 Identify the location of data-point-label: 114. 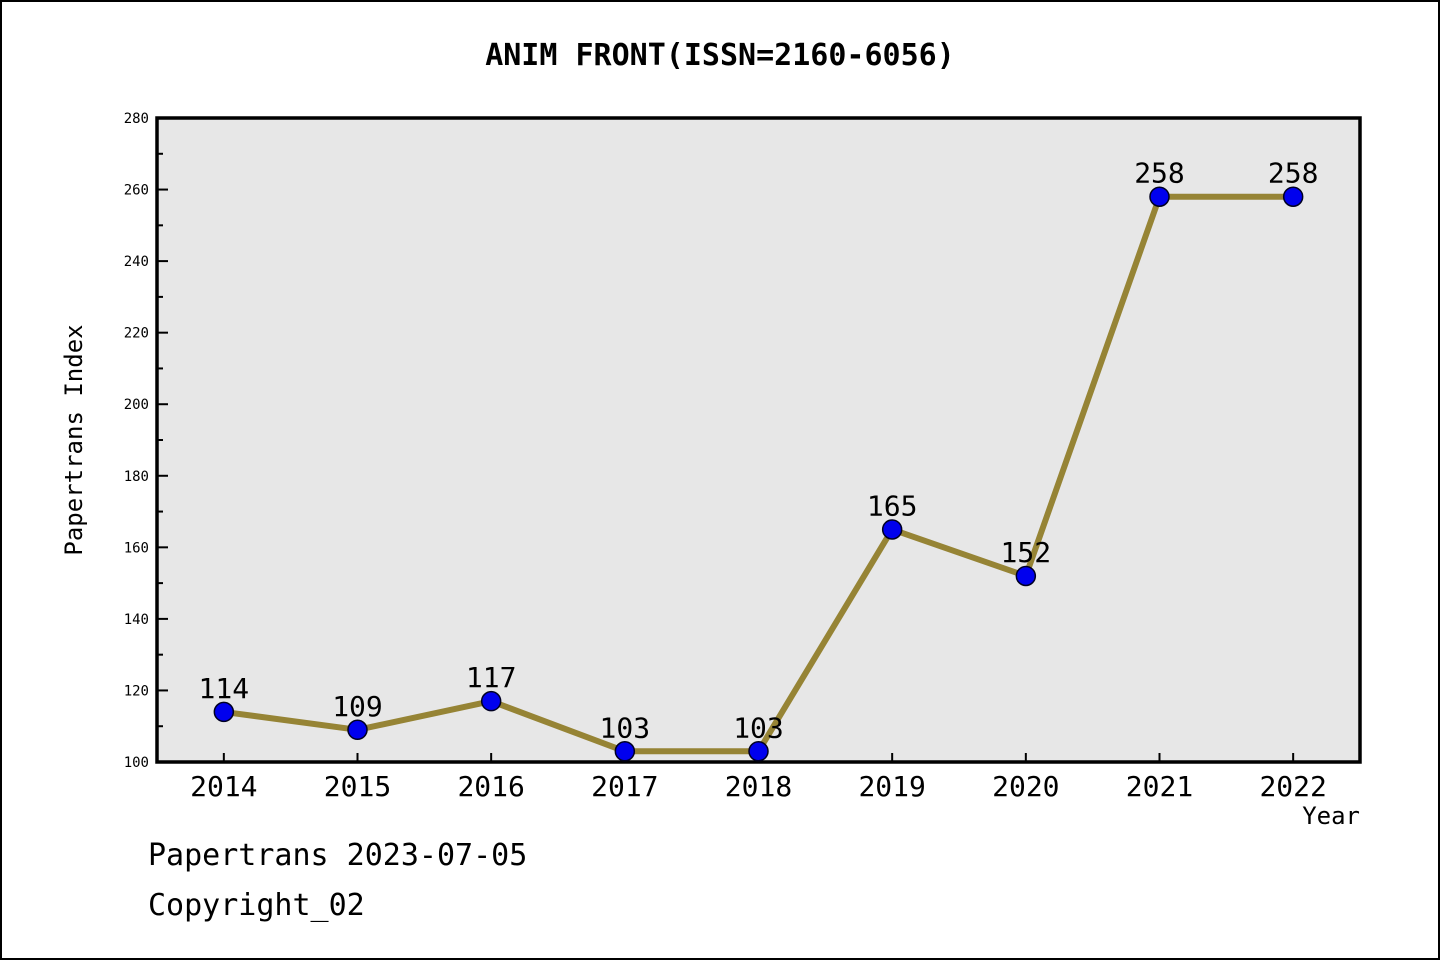
(224, 688).